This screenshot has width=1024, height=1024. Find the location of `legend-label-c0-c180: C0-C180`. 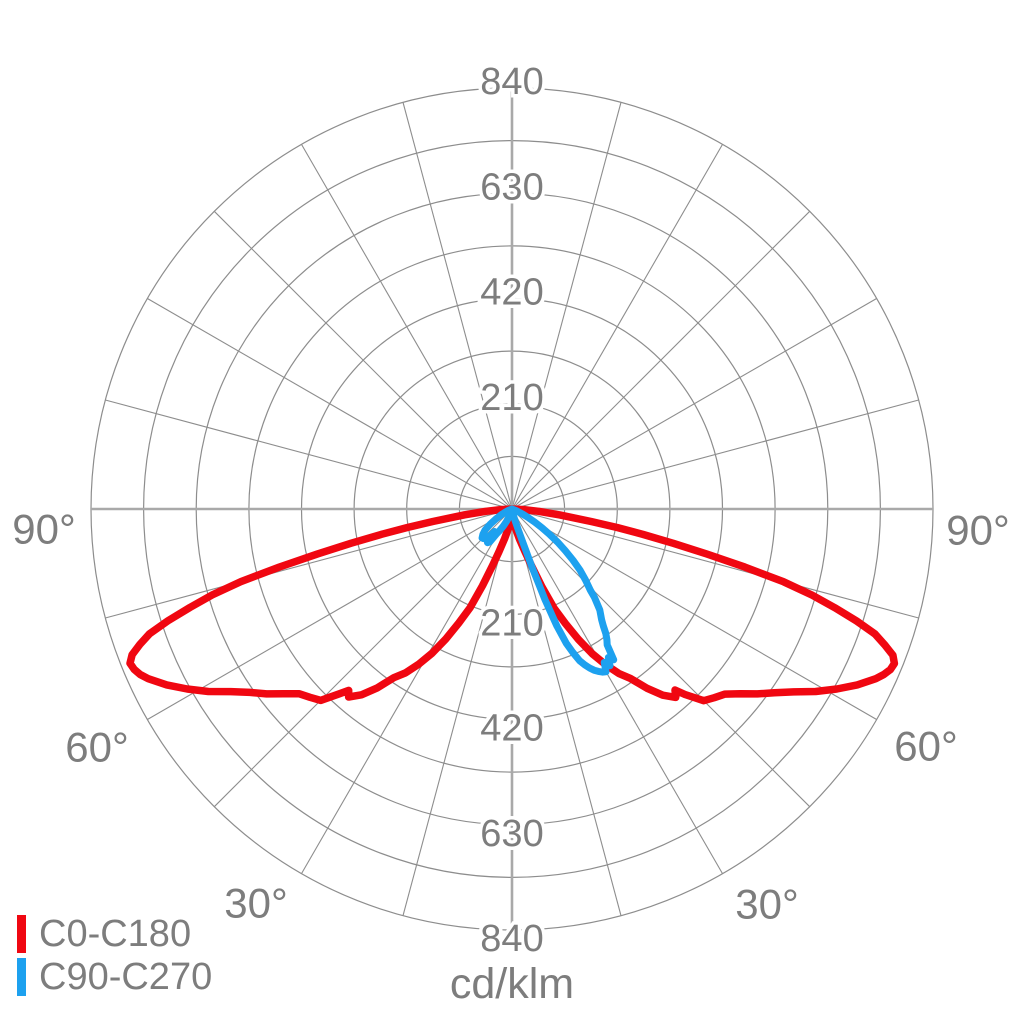

legend-label-c0-c180: C0-C180 is located at coordinates (115, 933).